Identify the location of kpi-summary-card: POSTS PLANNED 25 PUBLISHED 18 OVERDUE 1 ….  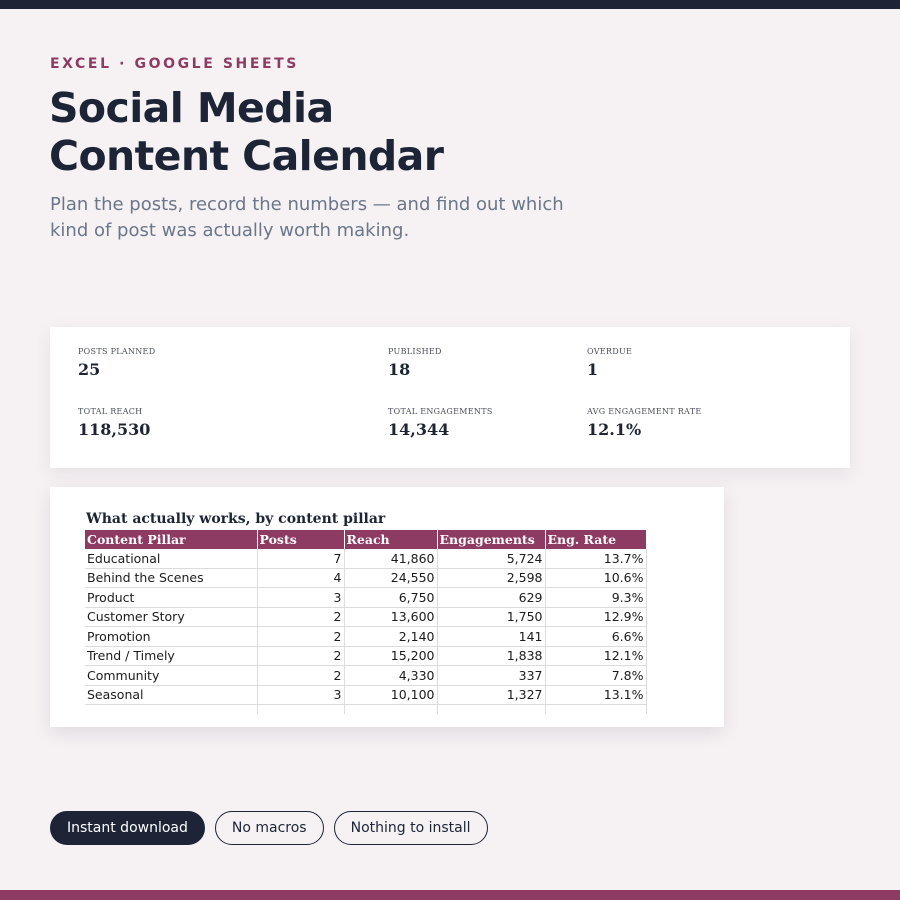
(450, 397).